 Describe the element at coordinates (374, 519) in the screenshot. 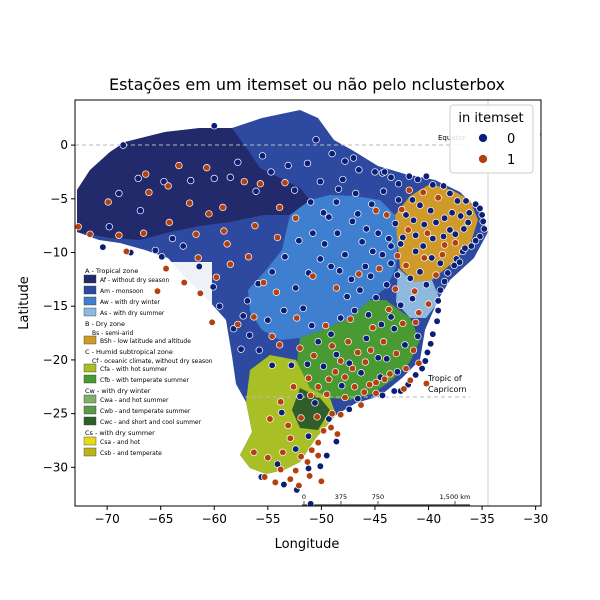

I see `x-tick-label: −45` at that location.